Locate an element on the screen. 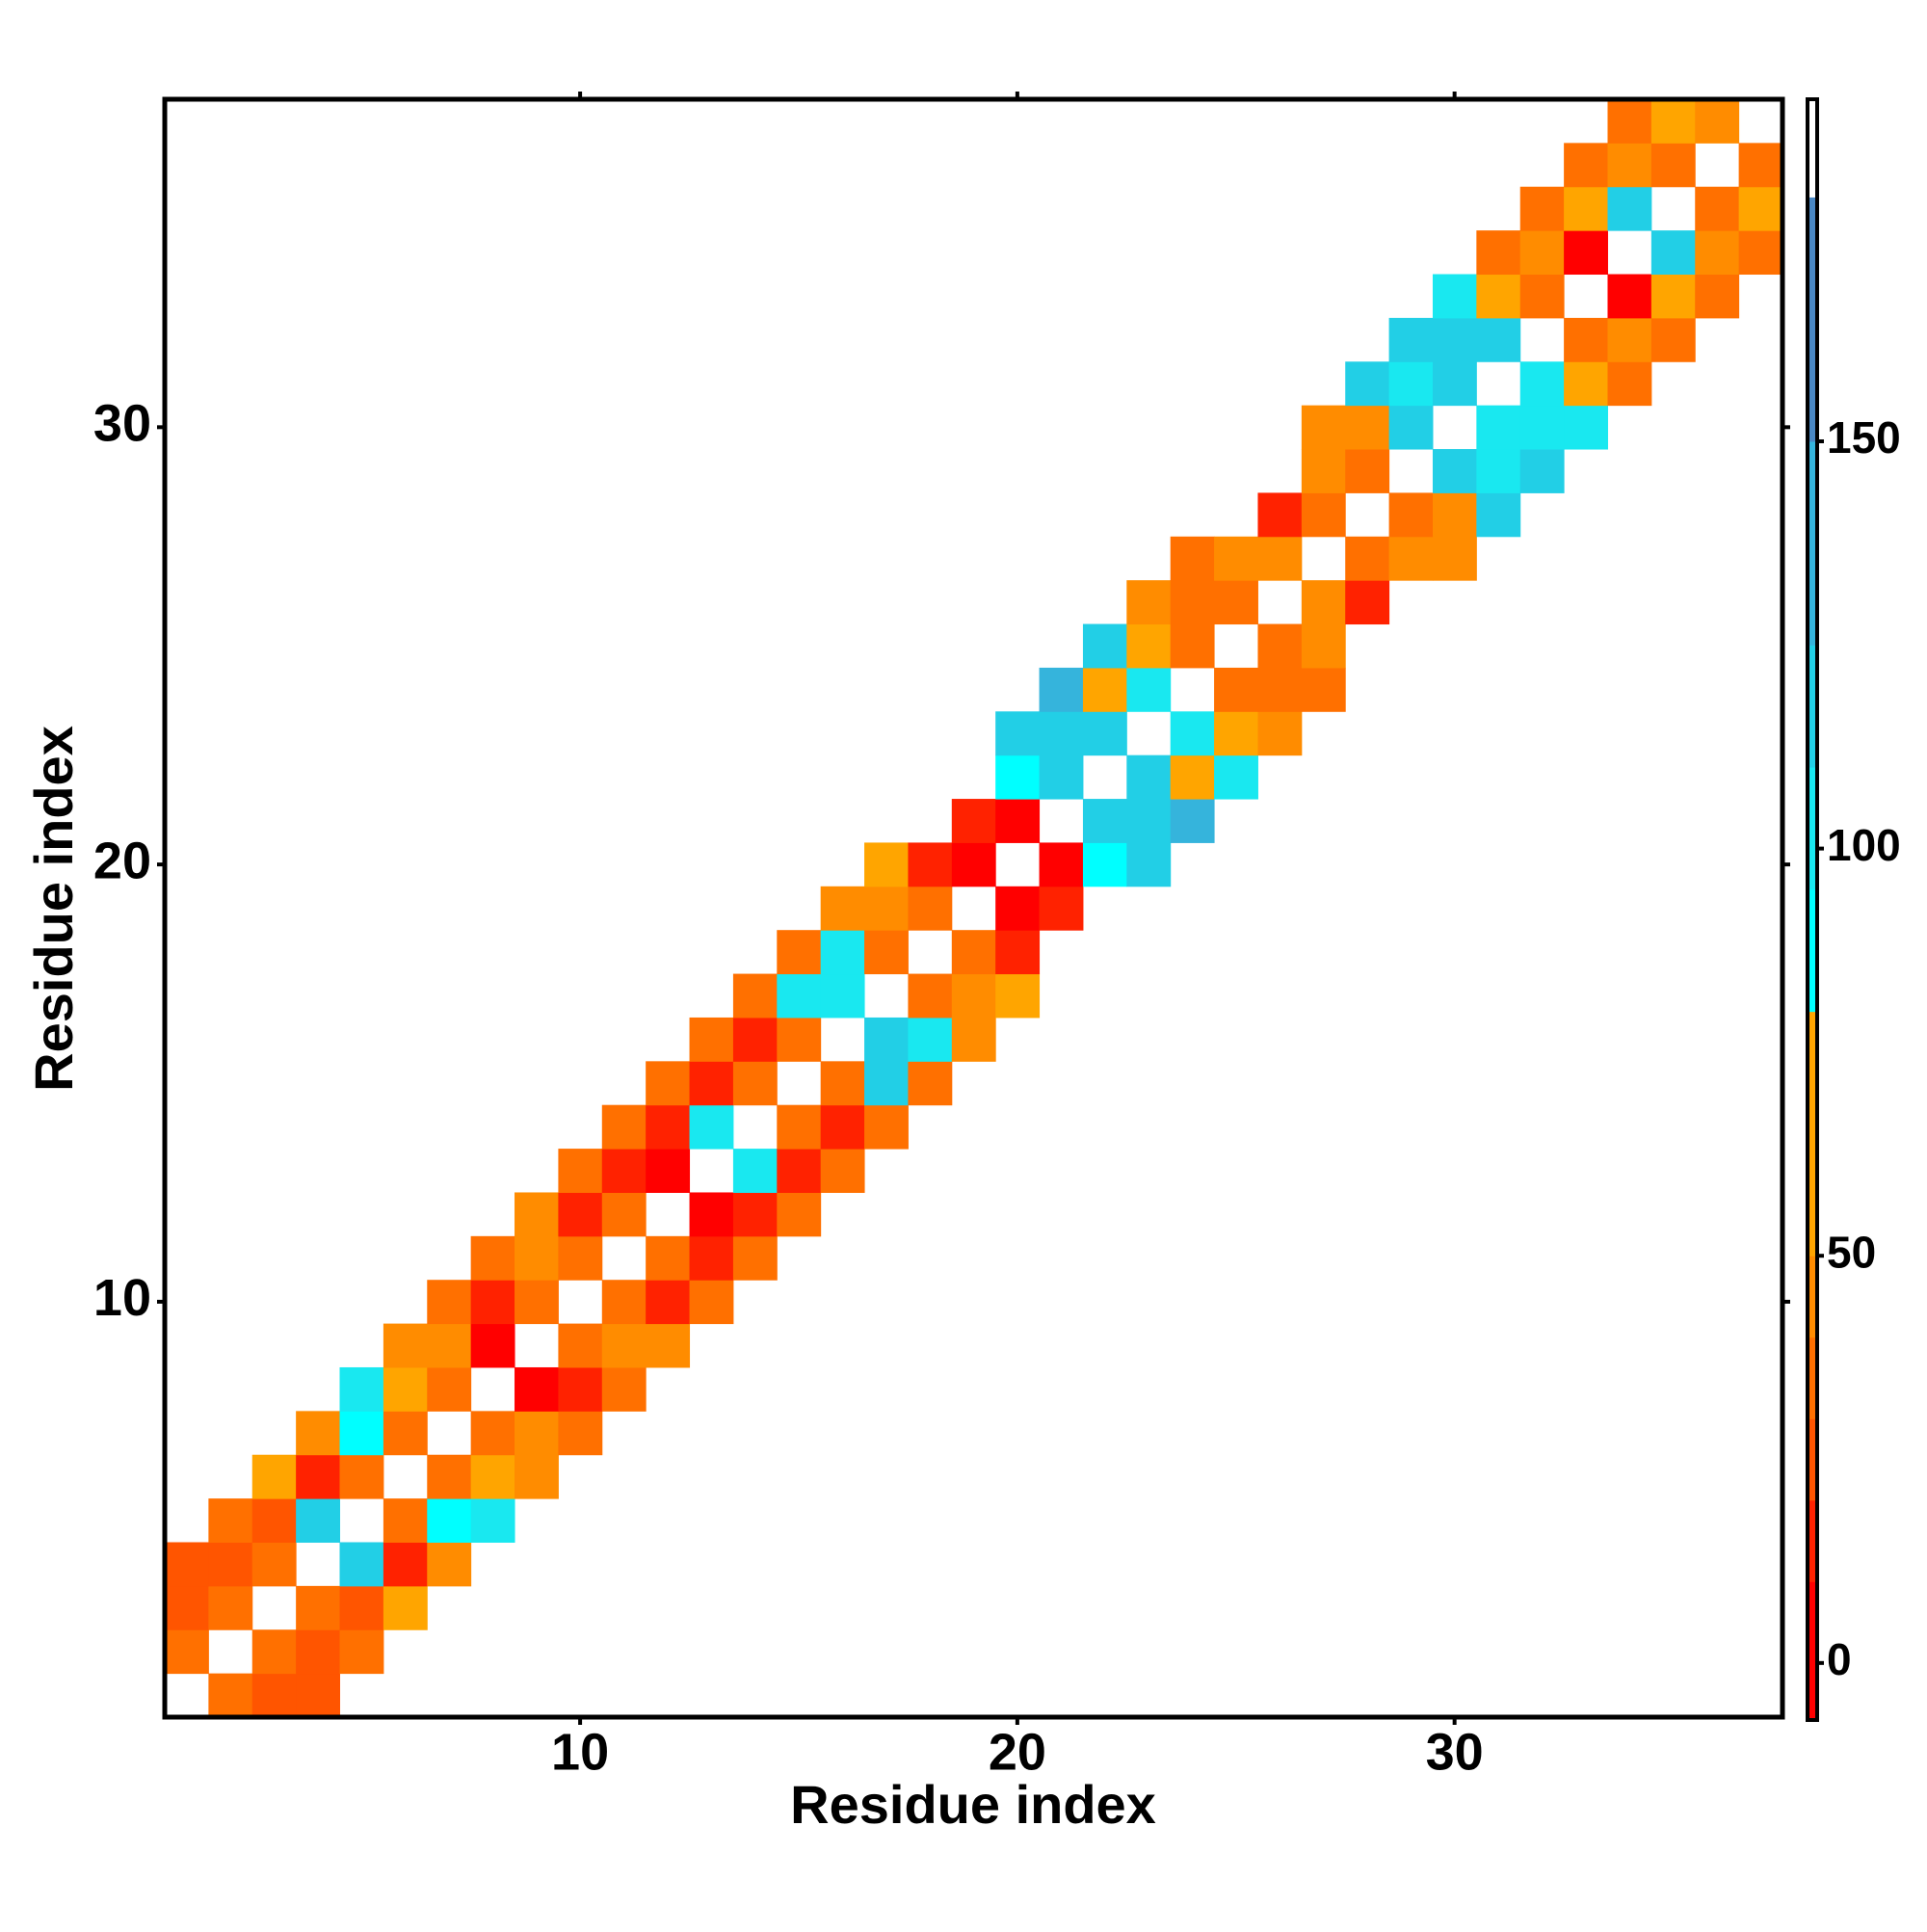  x-tick-label: 30 is located at coordinates (1455, 1752).